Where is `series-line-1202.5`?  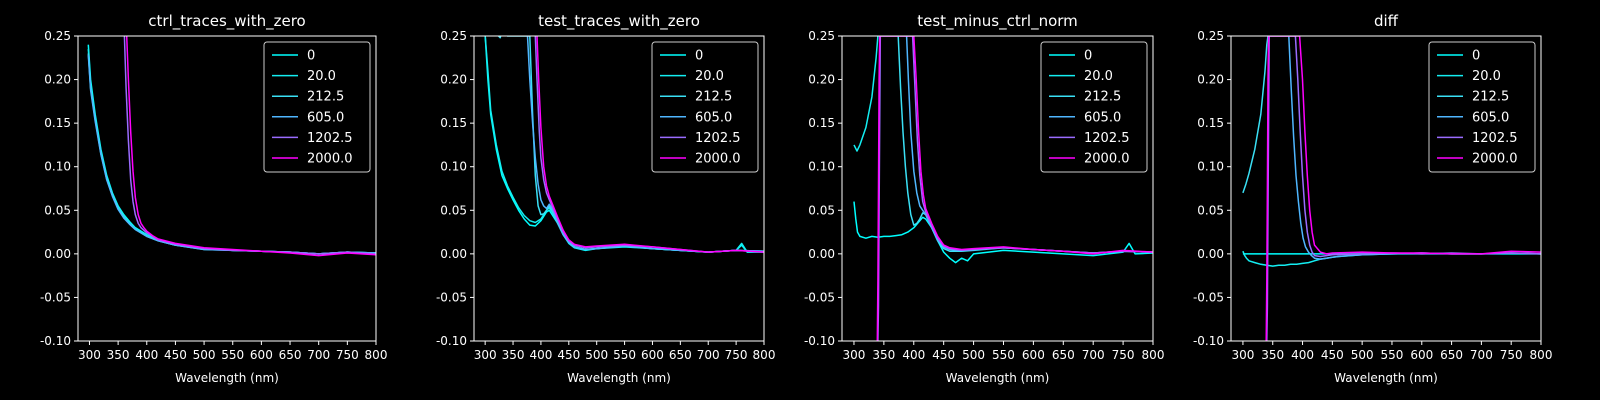
series-line-1202.5 is located at coordinates (1015, 188).